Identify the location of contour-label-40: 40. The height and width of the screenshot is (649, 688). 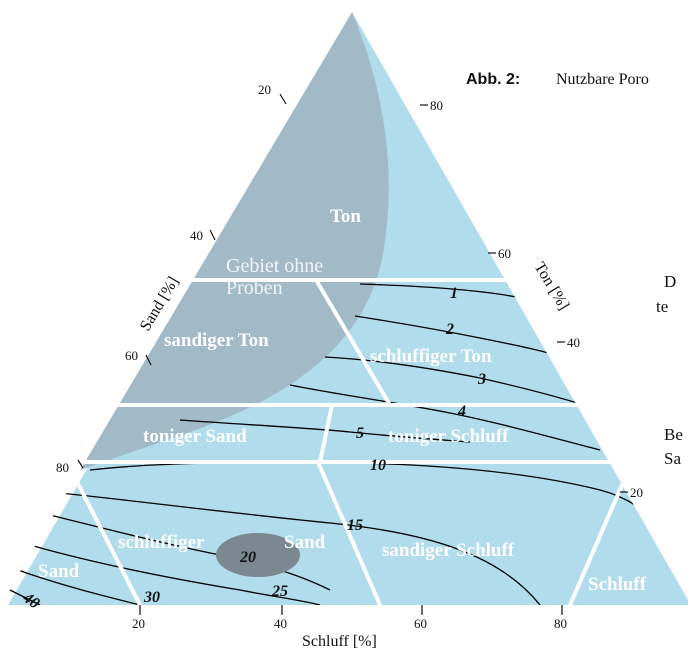
(31, 601).